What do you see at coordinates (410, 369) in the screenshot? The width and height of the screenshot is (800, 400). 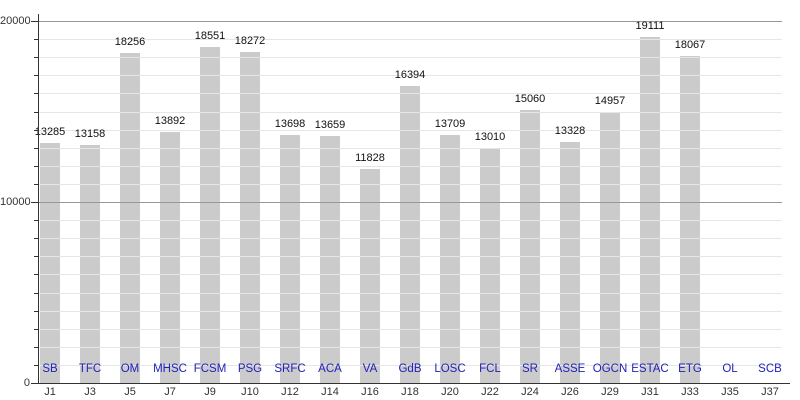 I see `team-label-gdb: GdB` at bounding box center [410, 369].